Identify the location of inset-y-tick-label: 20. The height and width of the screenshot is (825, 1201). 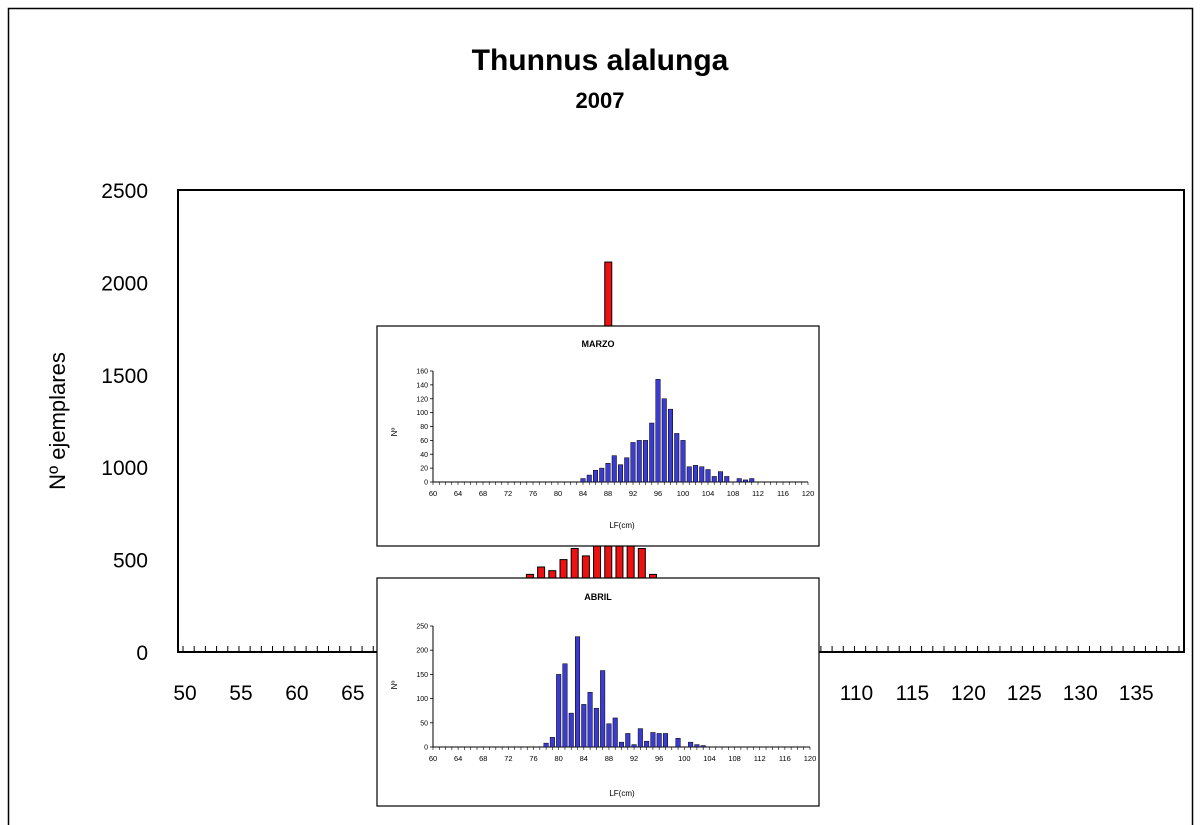
(424, 469).